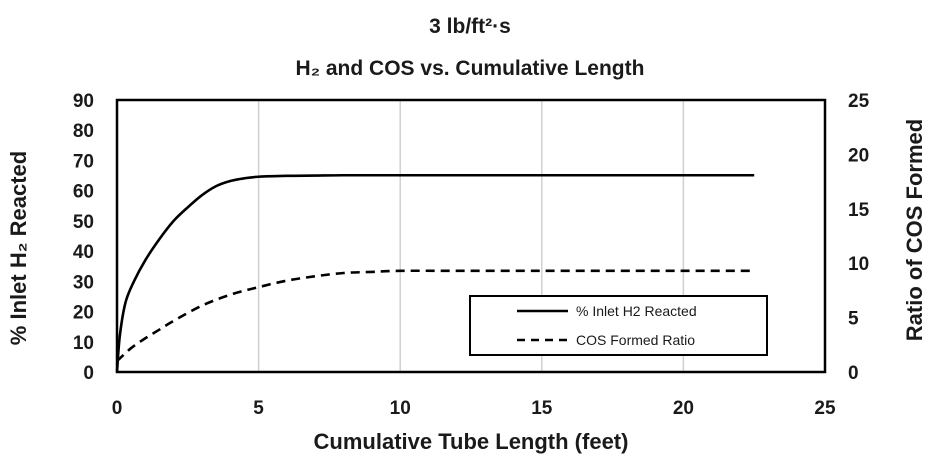 The image size is (941, 464). Describe the element at coordinates (83, 282) in the screenshot. I see `y-left-tick-label: 30` at that location.